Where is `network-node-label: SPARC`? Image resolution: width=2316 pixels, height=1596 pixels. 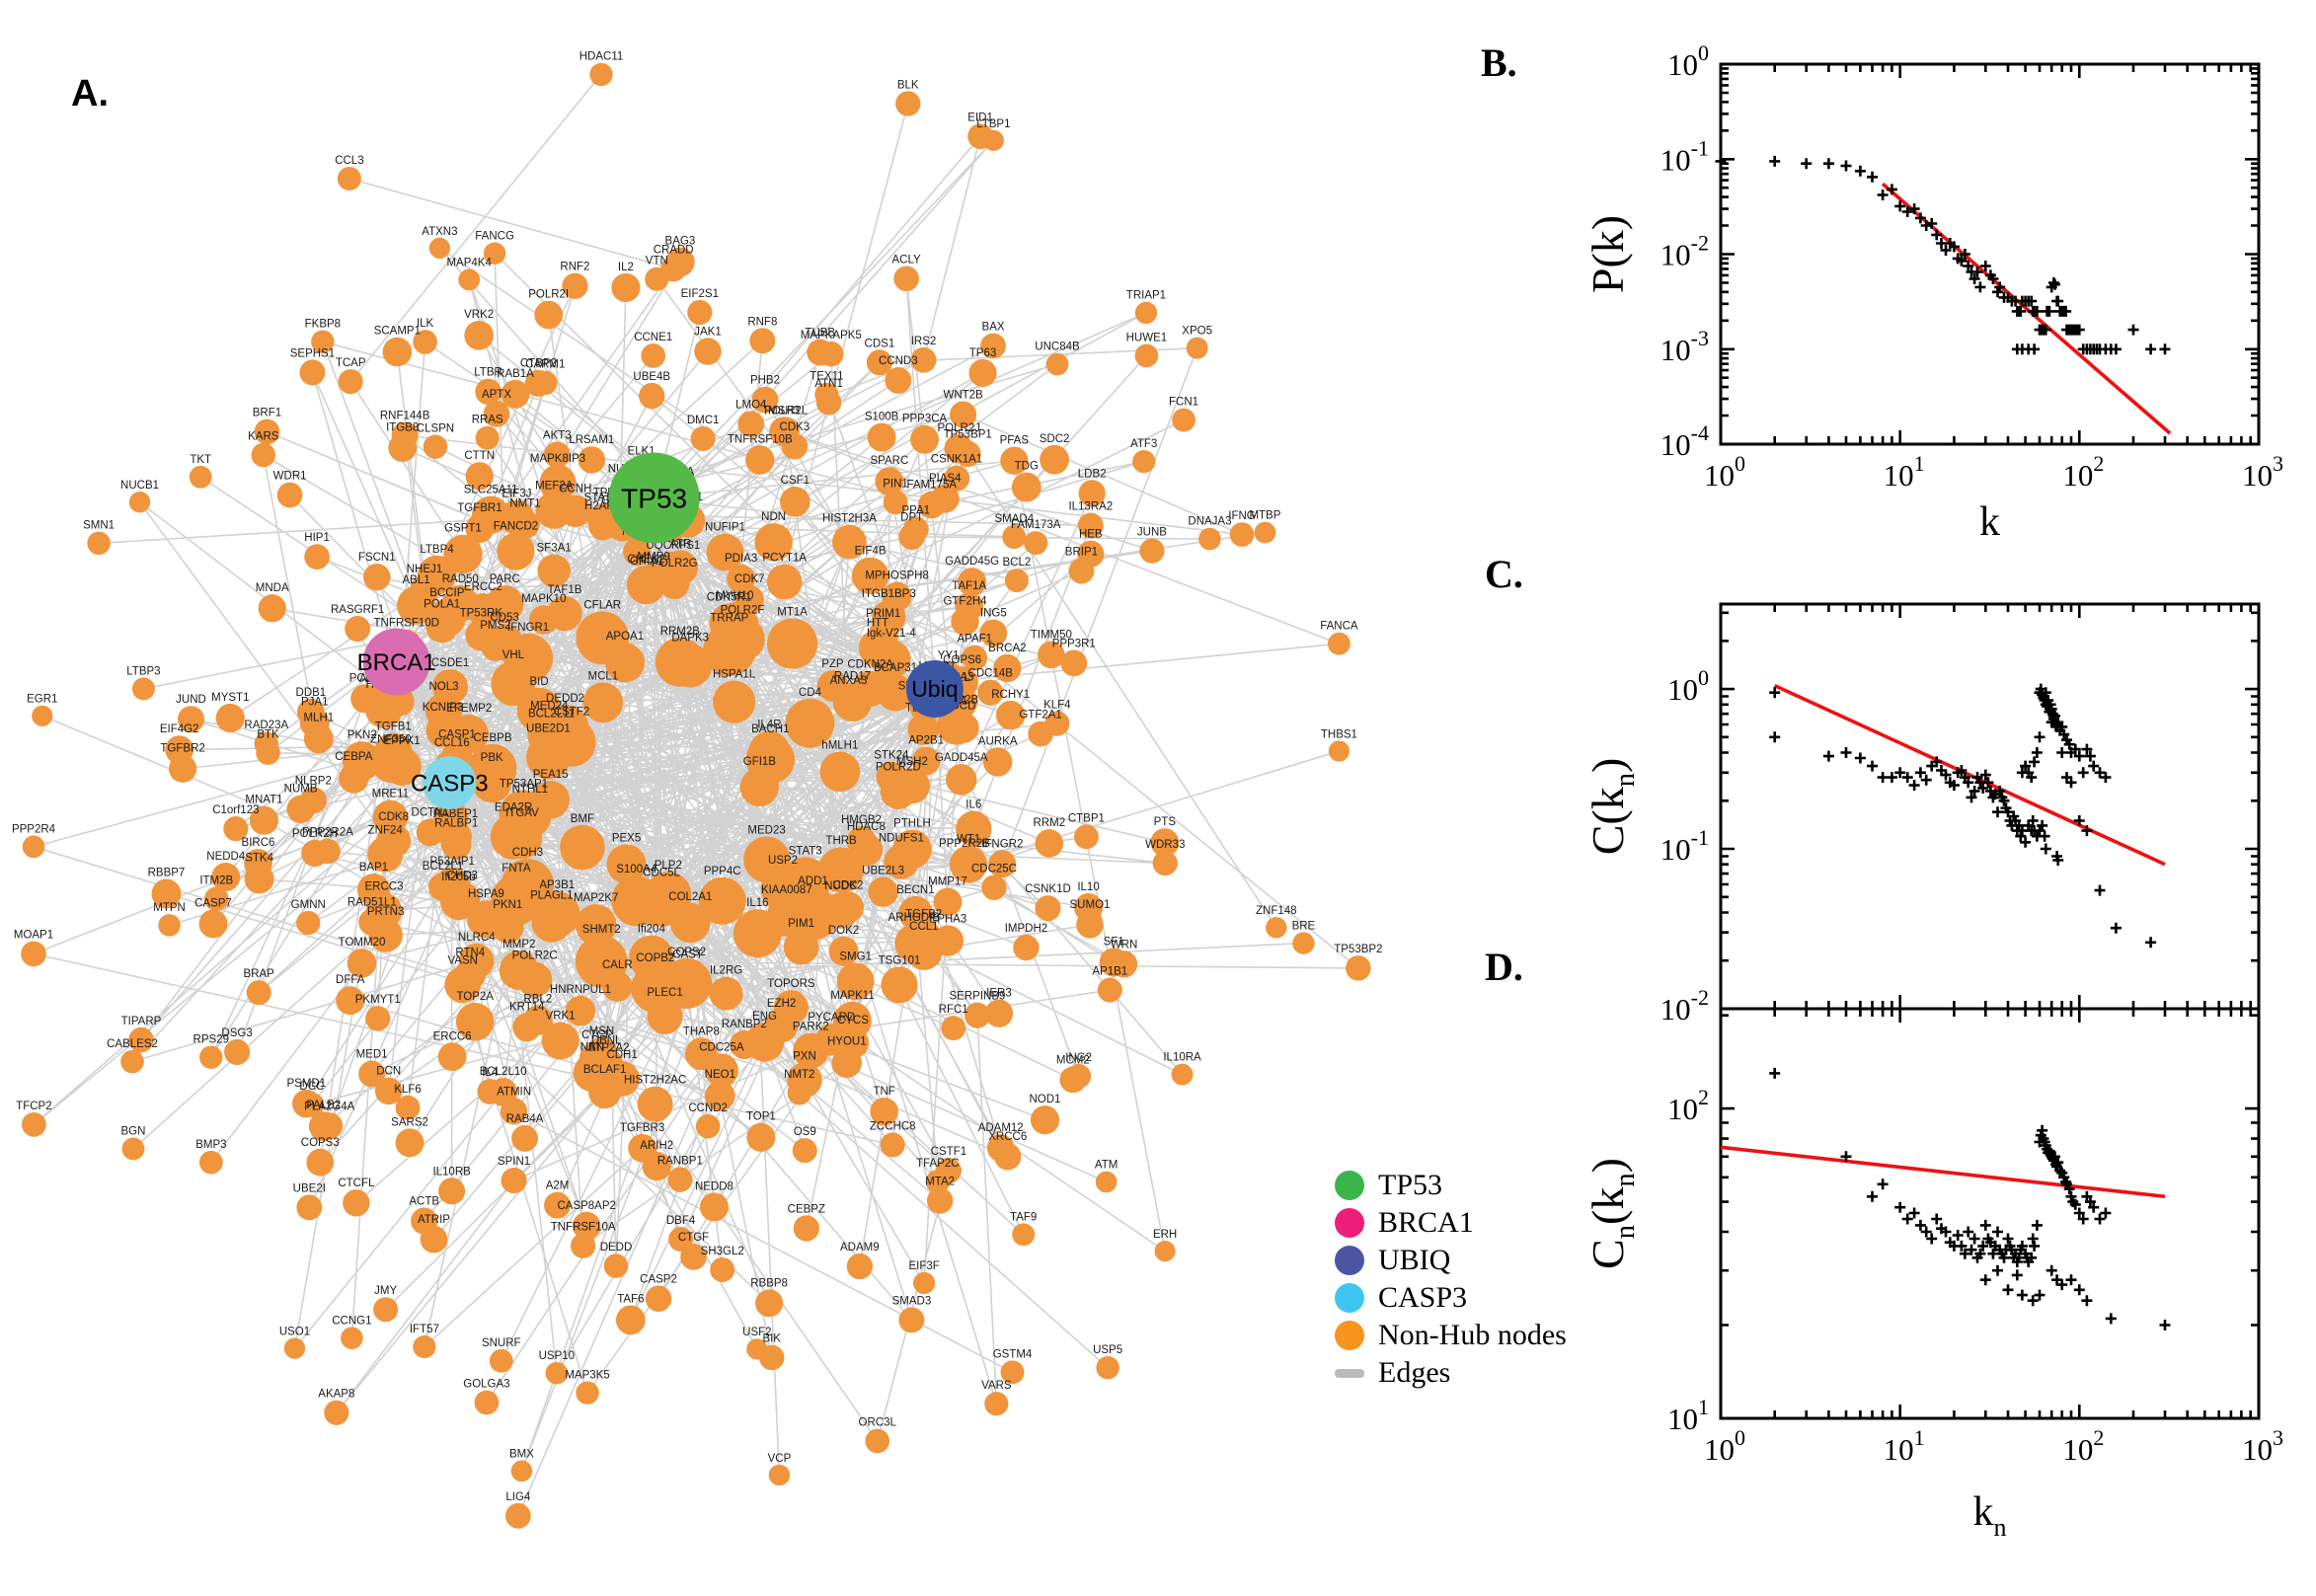 network-node-label: SPARC is located at coordinates (889, 461).